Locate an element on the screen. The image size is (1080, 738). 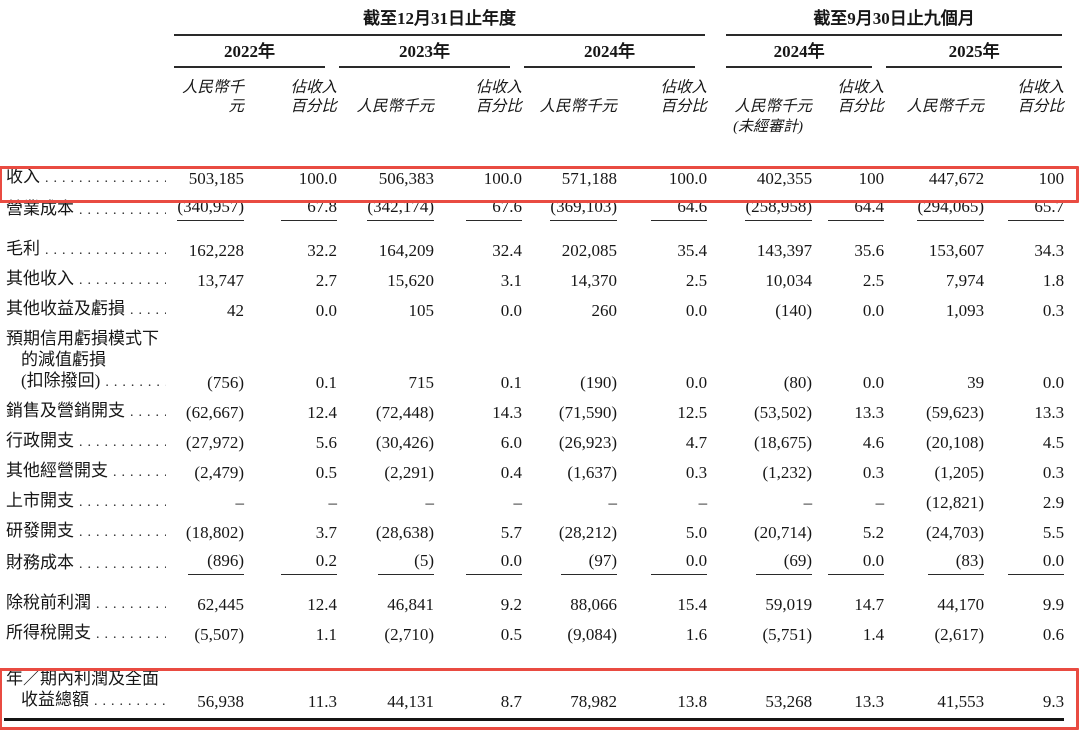
cell-value: 13,747 is located at coordinates (220, 280).